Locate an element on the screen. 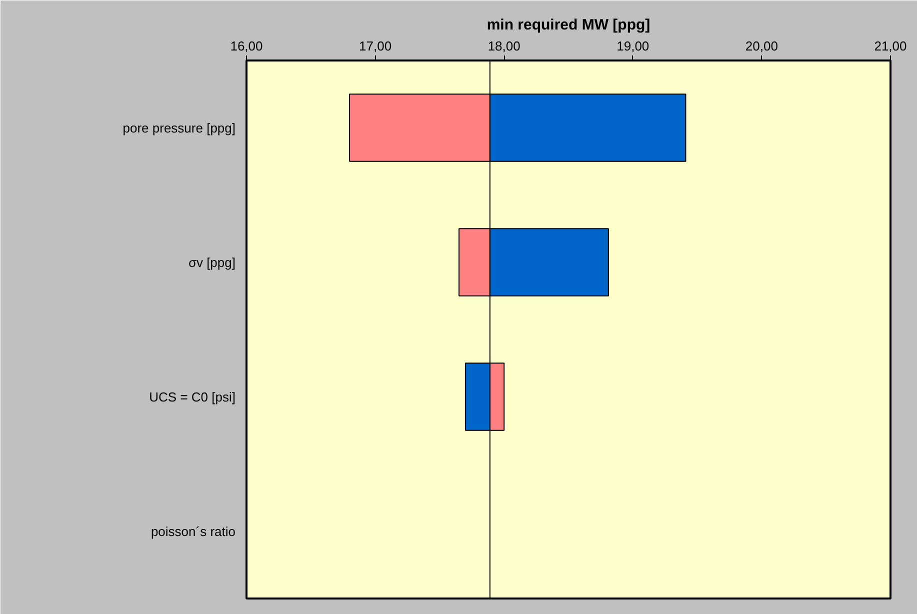  y-tick-label: σv [ppg] is located at coordinates (212, 262).